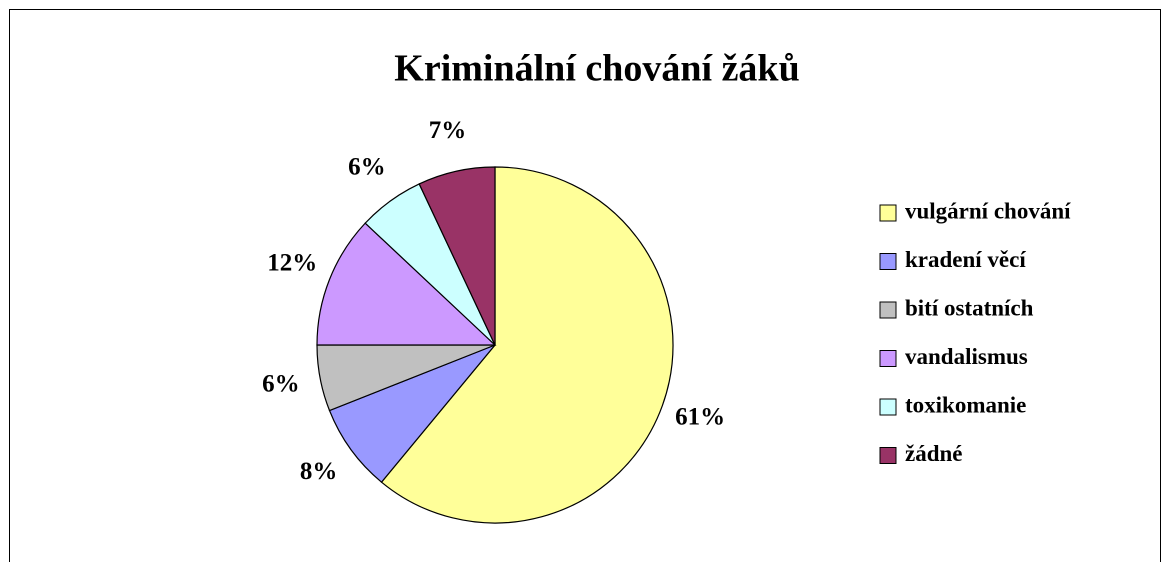 The height and width of the screenshot is (562, 1172). What do you see at coordinates (700, 417) in the screenshot?
I see `data-label: 61%` at bounding box center [700, 417].